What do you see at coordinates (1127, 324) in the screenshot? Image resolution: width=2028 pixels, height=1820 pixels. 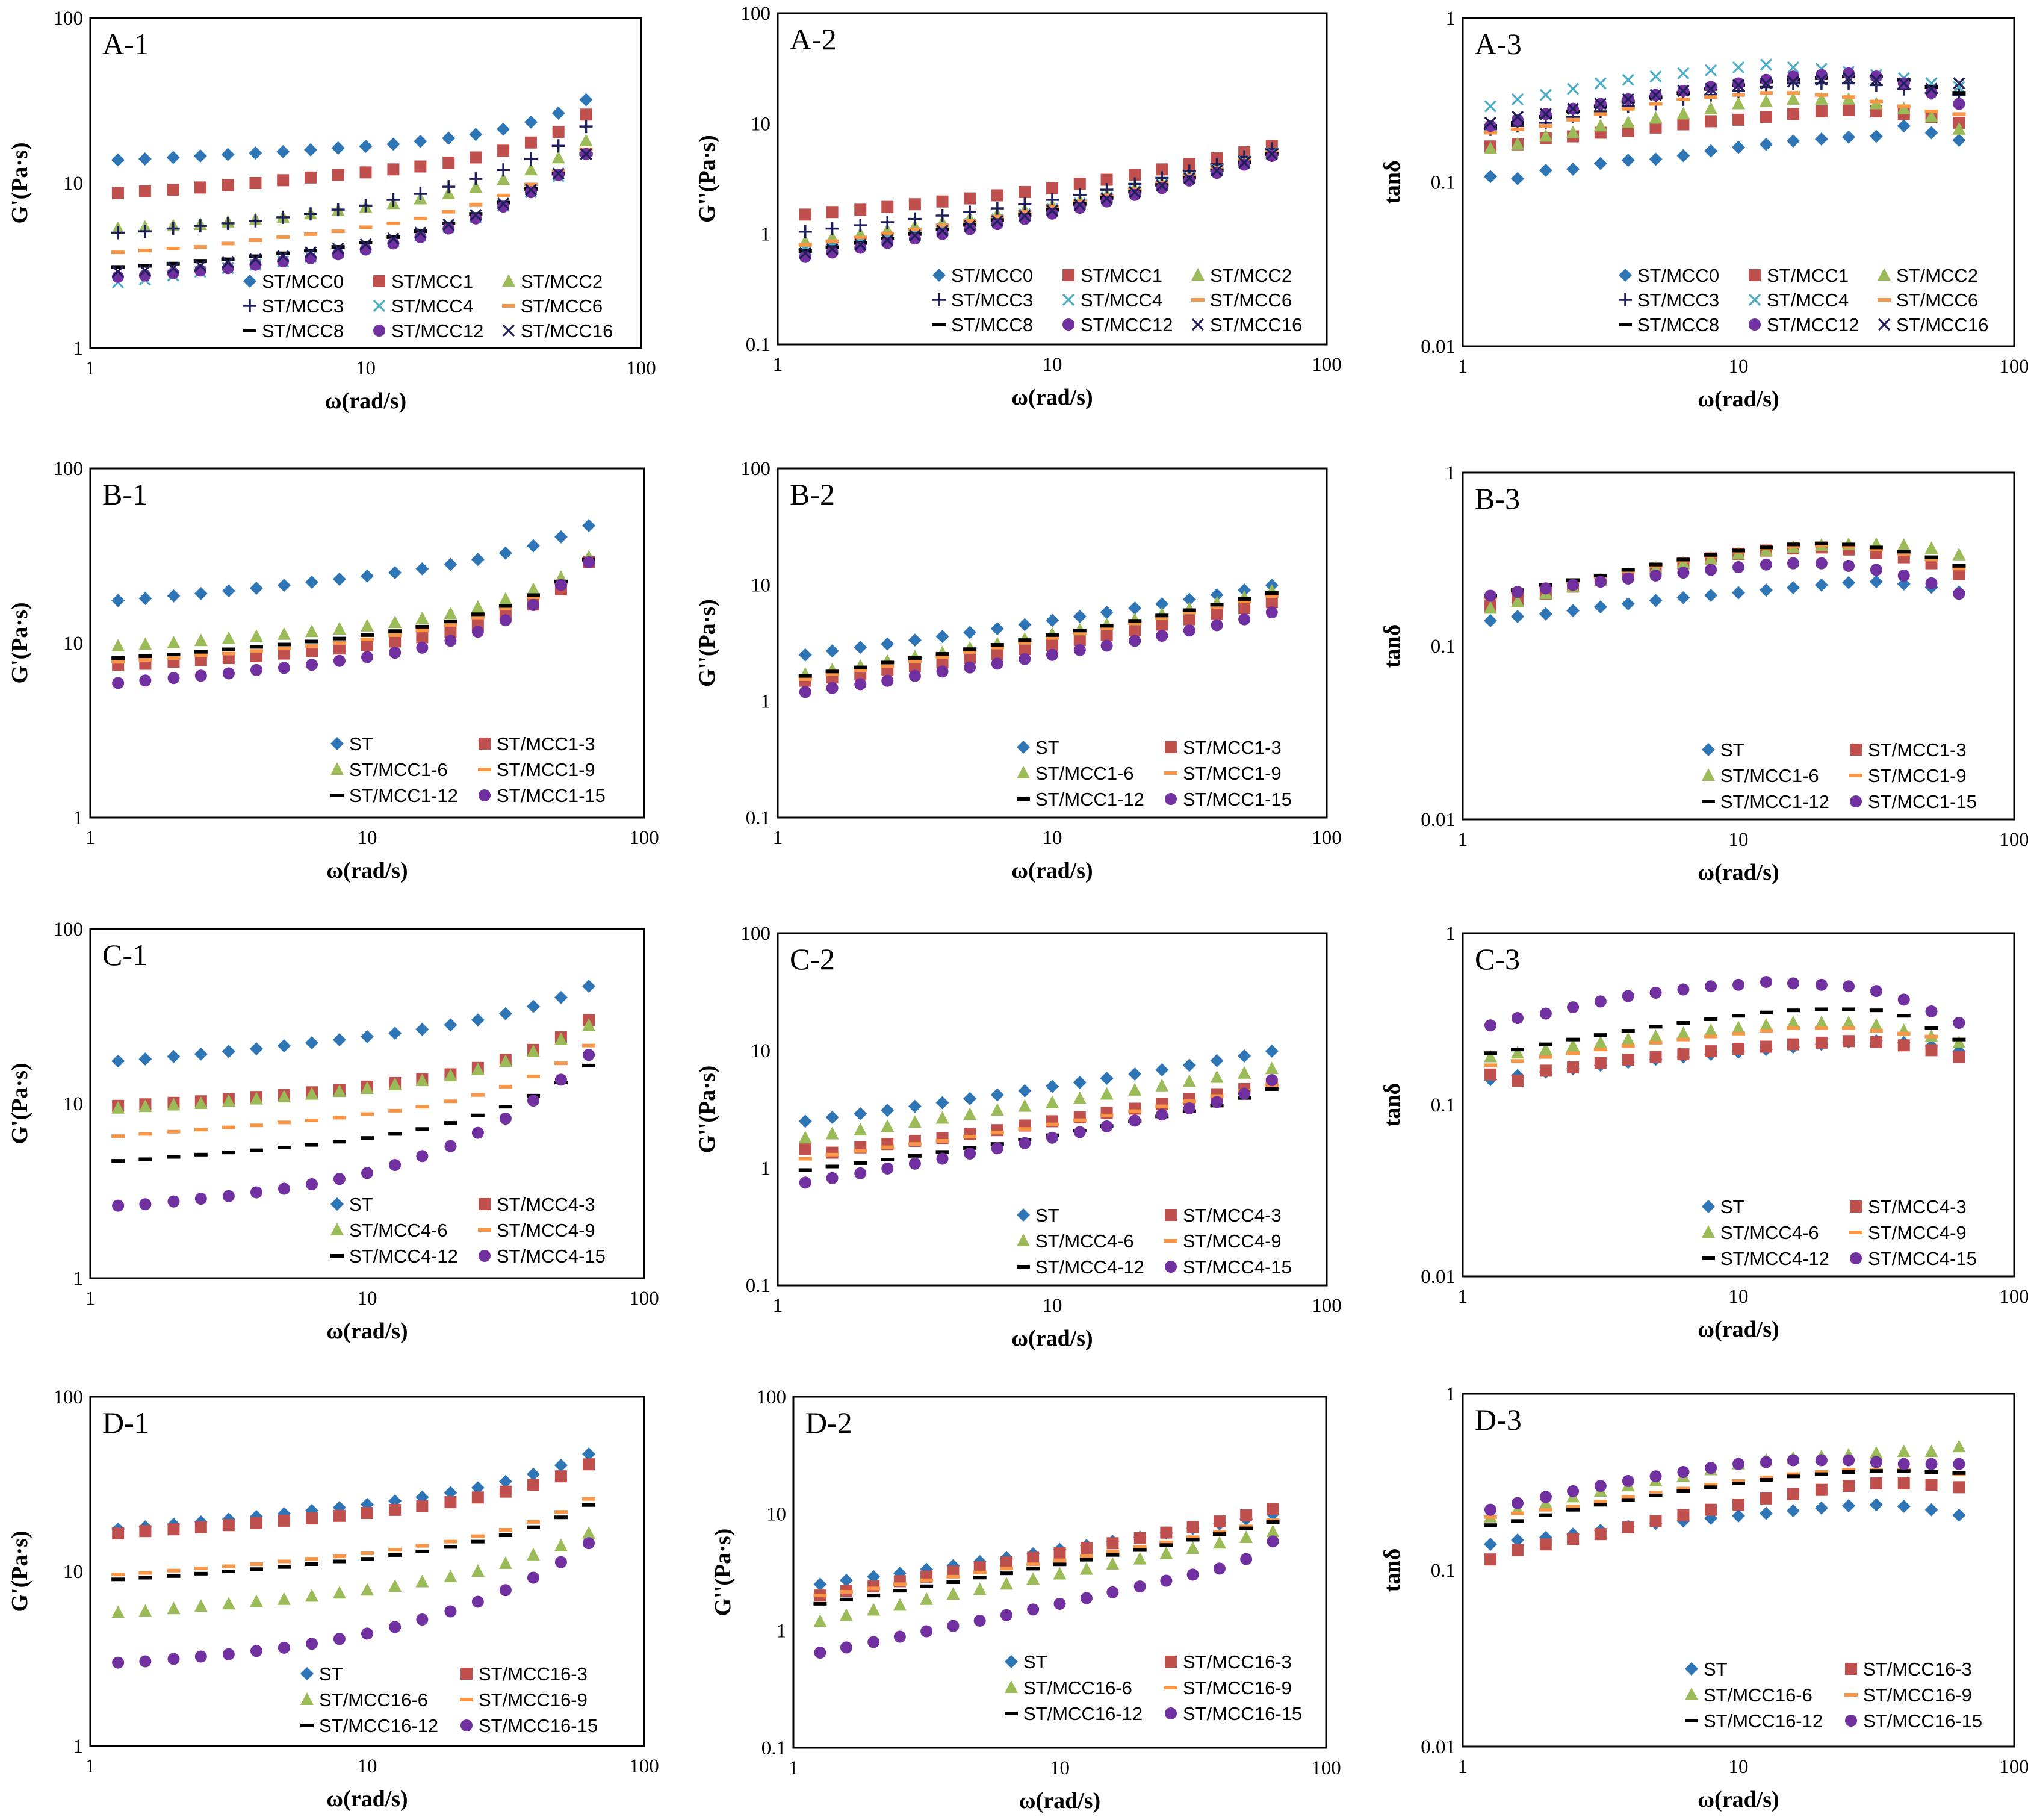 I see `legend-label: ST/MCC12` at bounding box center [1127, 324].